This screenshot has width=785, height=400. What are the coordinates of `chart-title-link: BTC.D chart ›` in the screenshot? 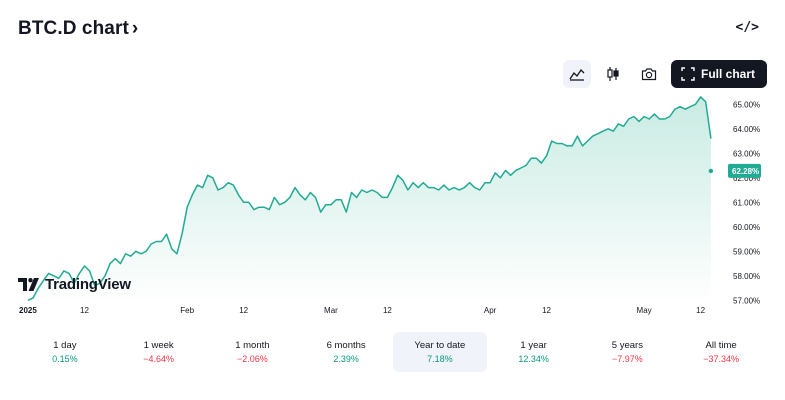 It's located at (78, 29).